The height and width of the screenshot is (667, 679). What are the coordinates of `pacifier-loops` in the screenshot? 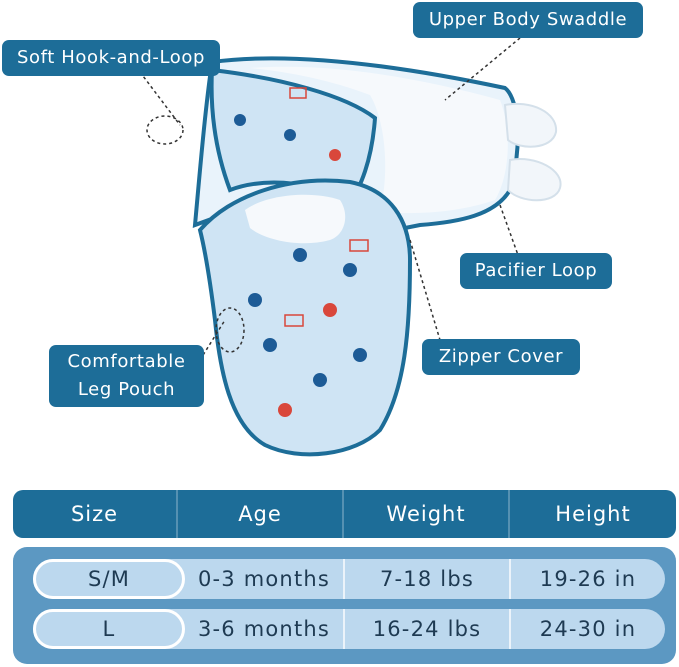 It's located at (532, 152).